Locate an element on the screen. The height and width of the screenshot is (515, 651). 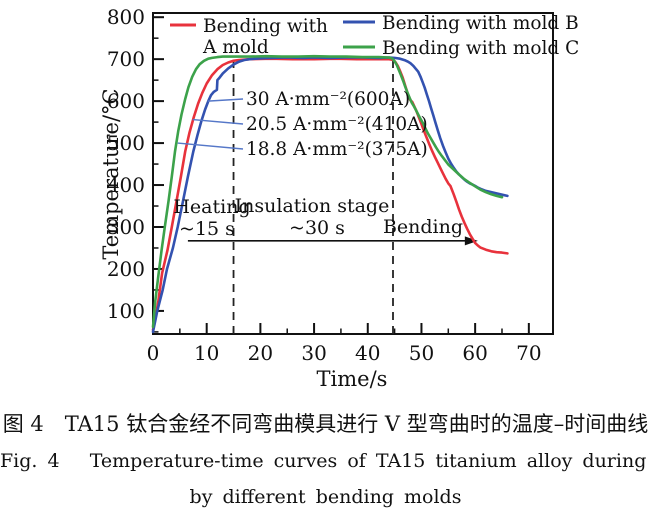
y-tick-label: 300 is located at coordinates (126, 227).